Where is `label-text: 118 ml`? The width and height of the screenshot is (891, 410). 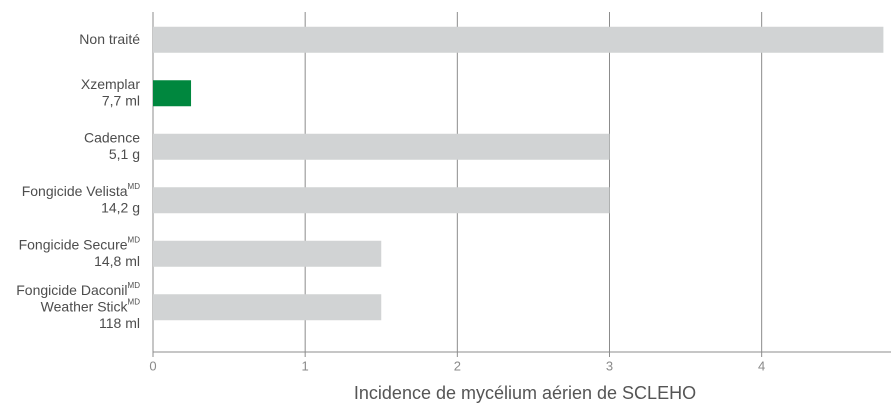 label-text: 118 ml is located at coordinates (119, 322).